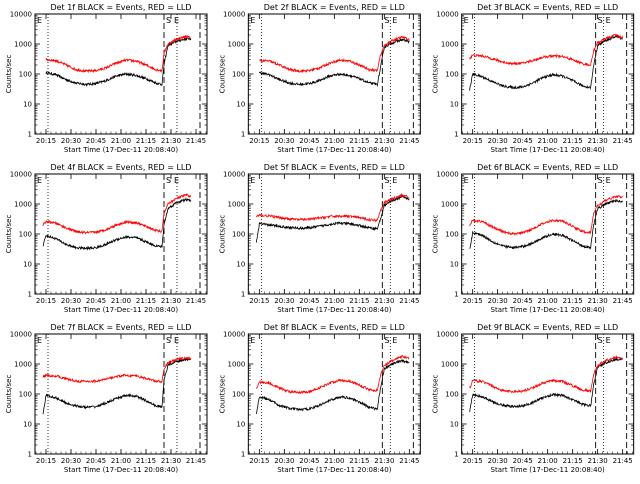 This screenshot has width=640, height=484. Describe the element at coordinates (547, 167) in the screenshot. I see `panel-title: Det 6f BLACK = Events, RED = LLD` at that location.